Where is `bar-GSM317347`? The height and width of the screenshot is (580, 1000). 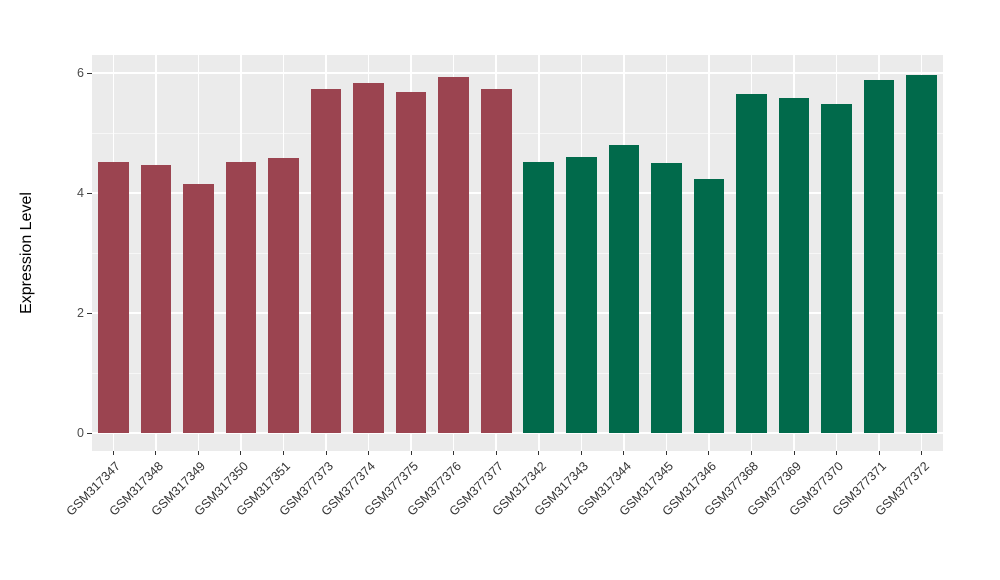
bar-GSM317347 is located at coordinates (113, 297).